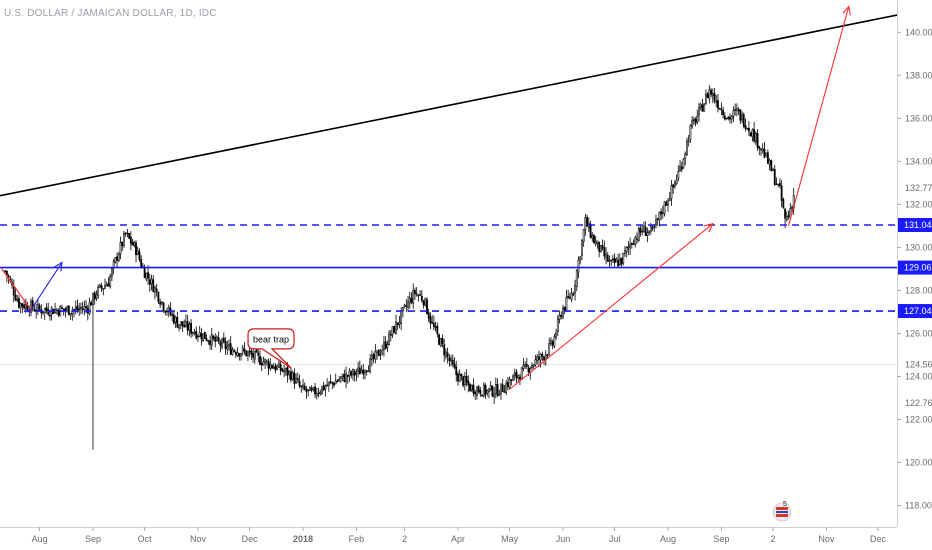  What do you see at coordinates (915, 267) in the screenshot?
I see `level-badge-129.06` at bounding box center [915, 267].